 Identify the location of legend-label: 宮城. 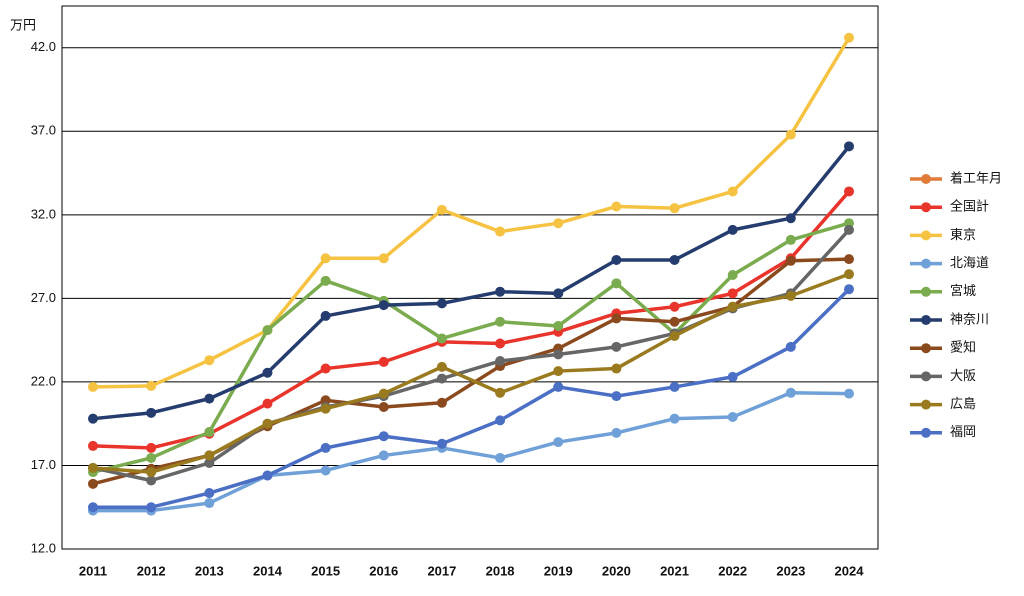
(963, 290).